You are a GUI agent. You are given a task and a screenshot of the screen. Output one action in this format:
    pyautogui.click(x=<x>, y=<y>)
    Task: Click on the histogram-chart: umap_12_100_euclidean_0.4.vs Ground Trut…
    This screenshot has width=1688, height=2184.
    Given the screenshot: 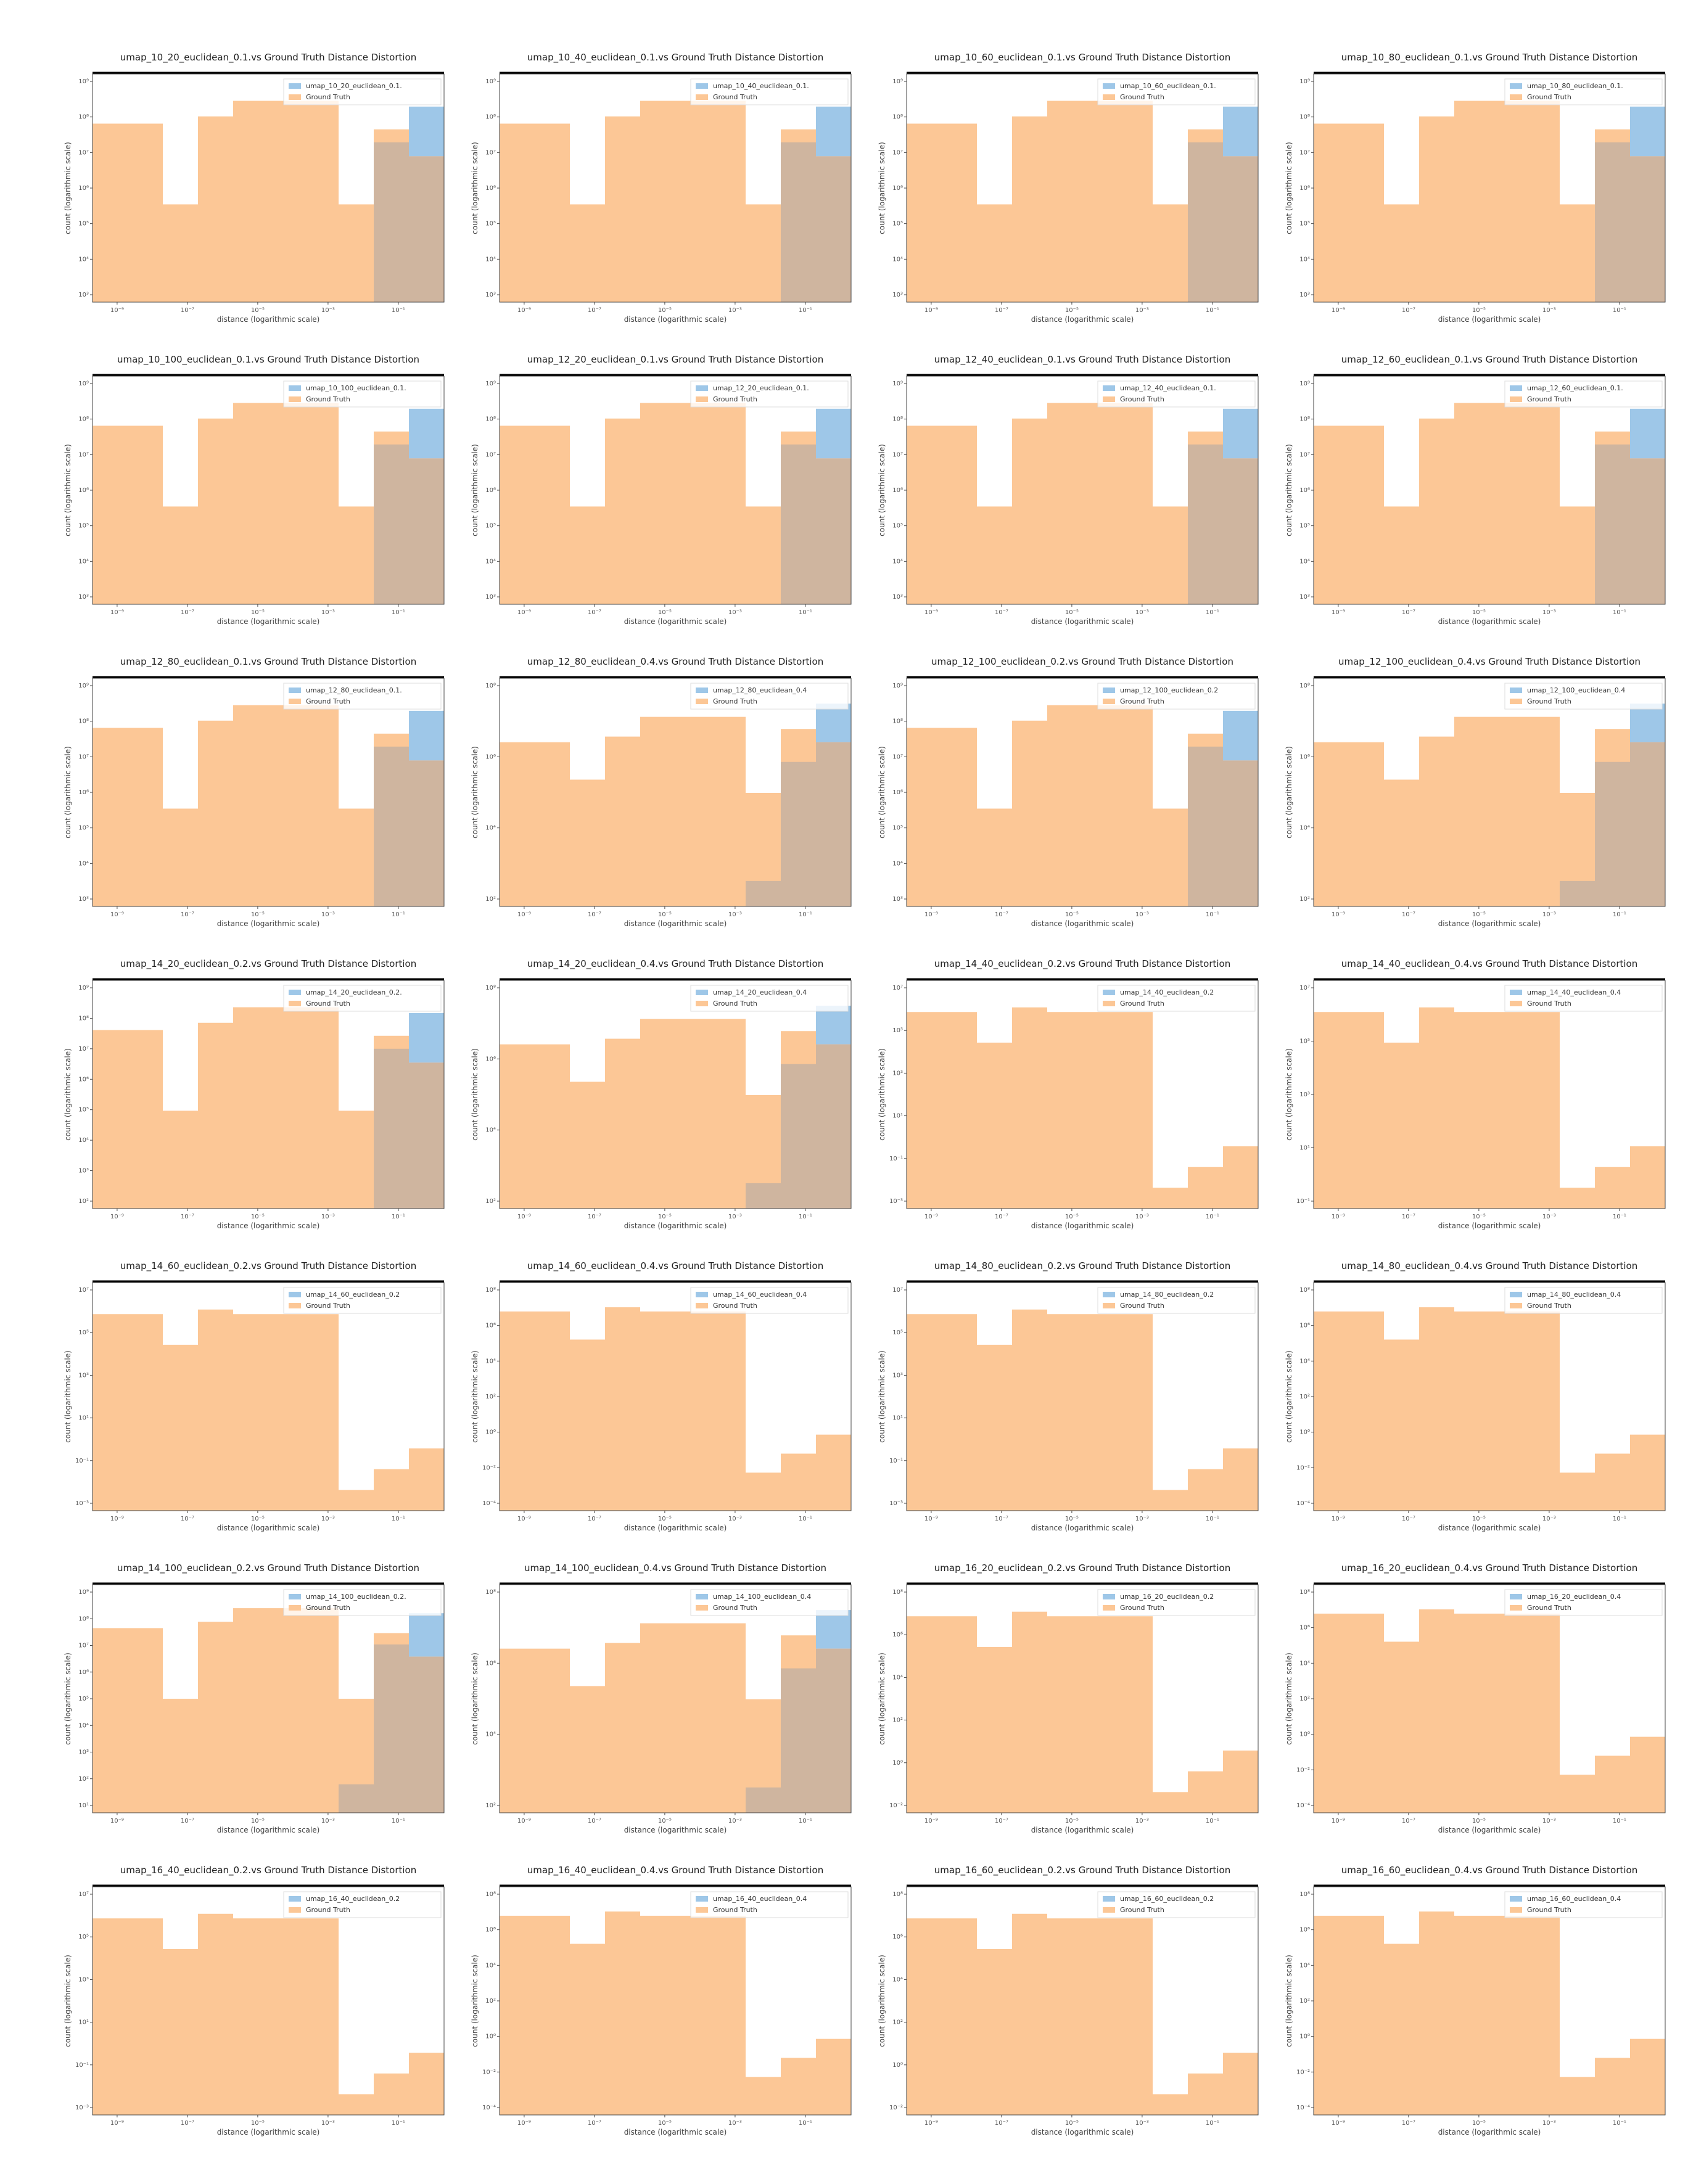 What is the action you would take?
    pyautogui.click(x=1476, y=792)
    